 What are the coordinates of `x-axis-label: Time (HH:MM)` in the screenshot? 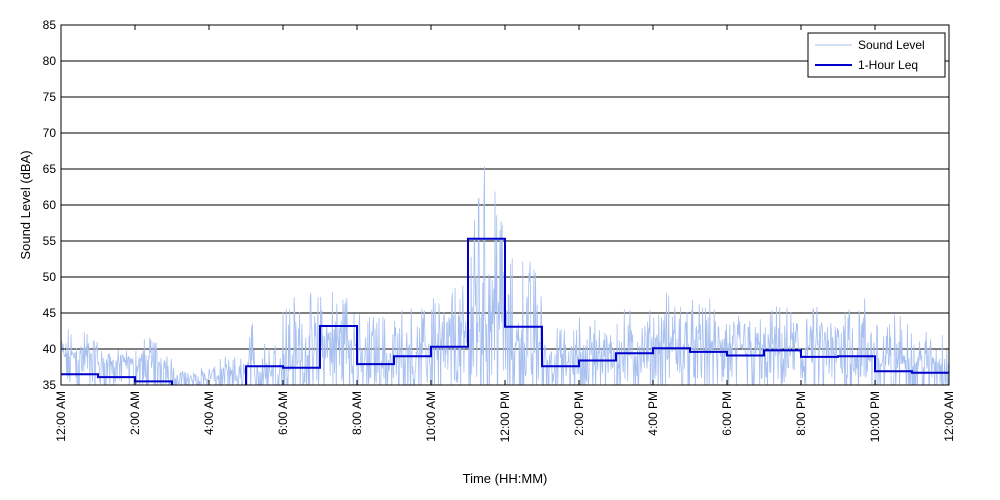 It's located at (505, 478).